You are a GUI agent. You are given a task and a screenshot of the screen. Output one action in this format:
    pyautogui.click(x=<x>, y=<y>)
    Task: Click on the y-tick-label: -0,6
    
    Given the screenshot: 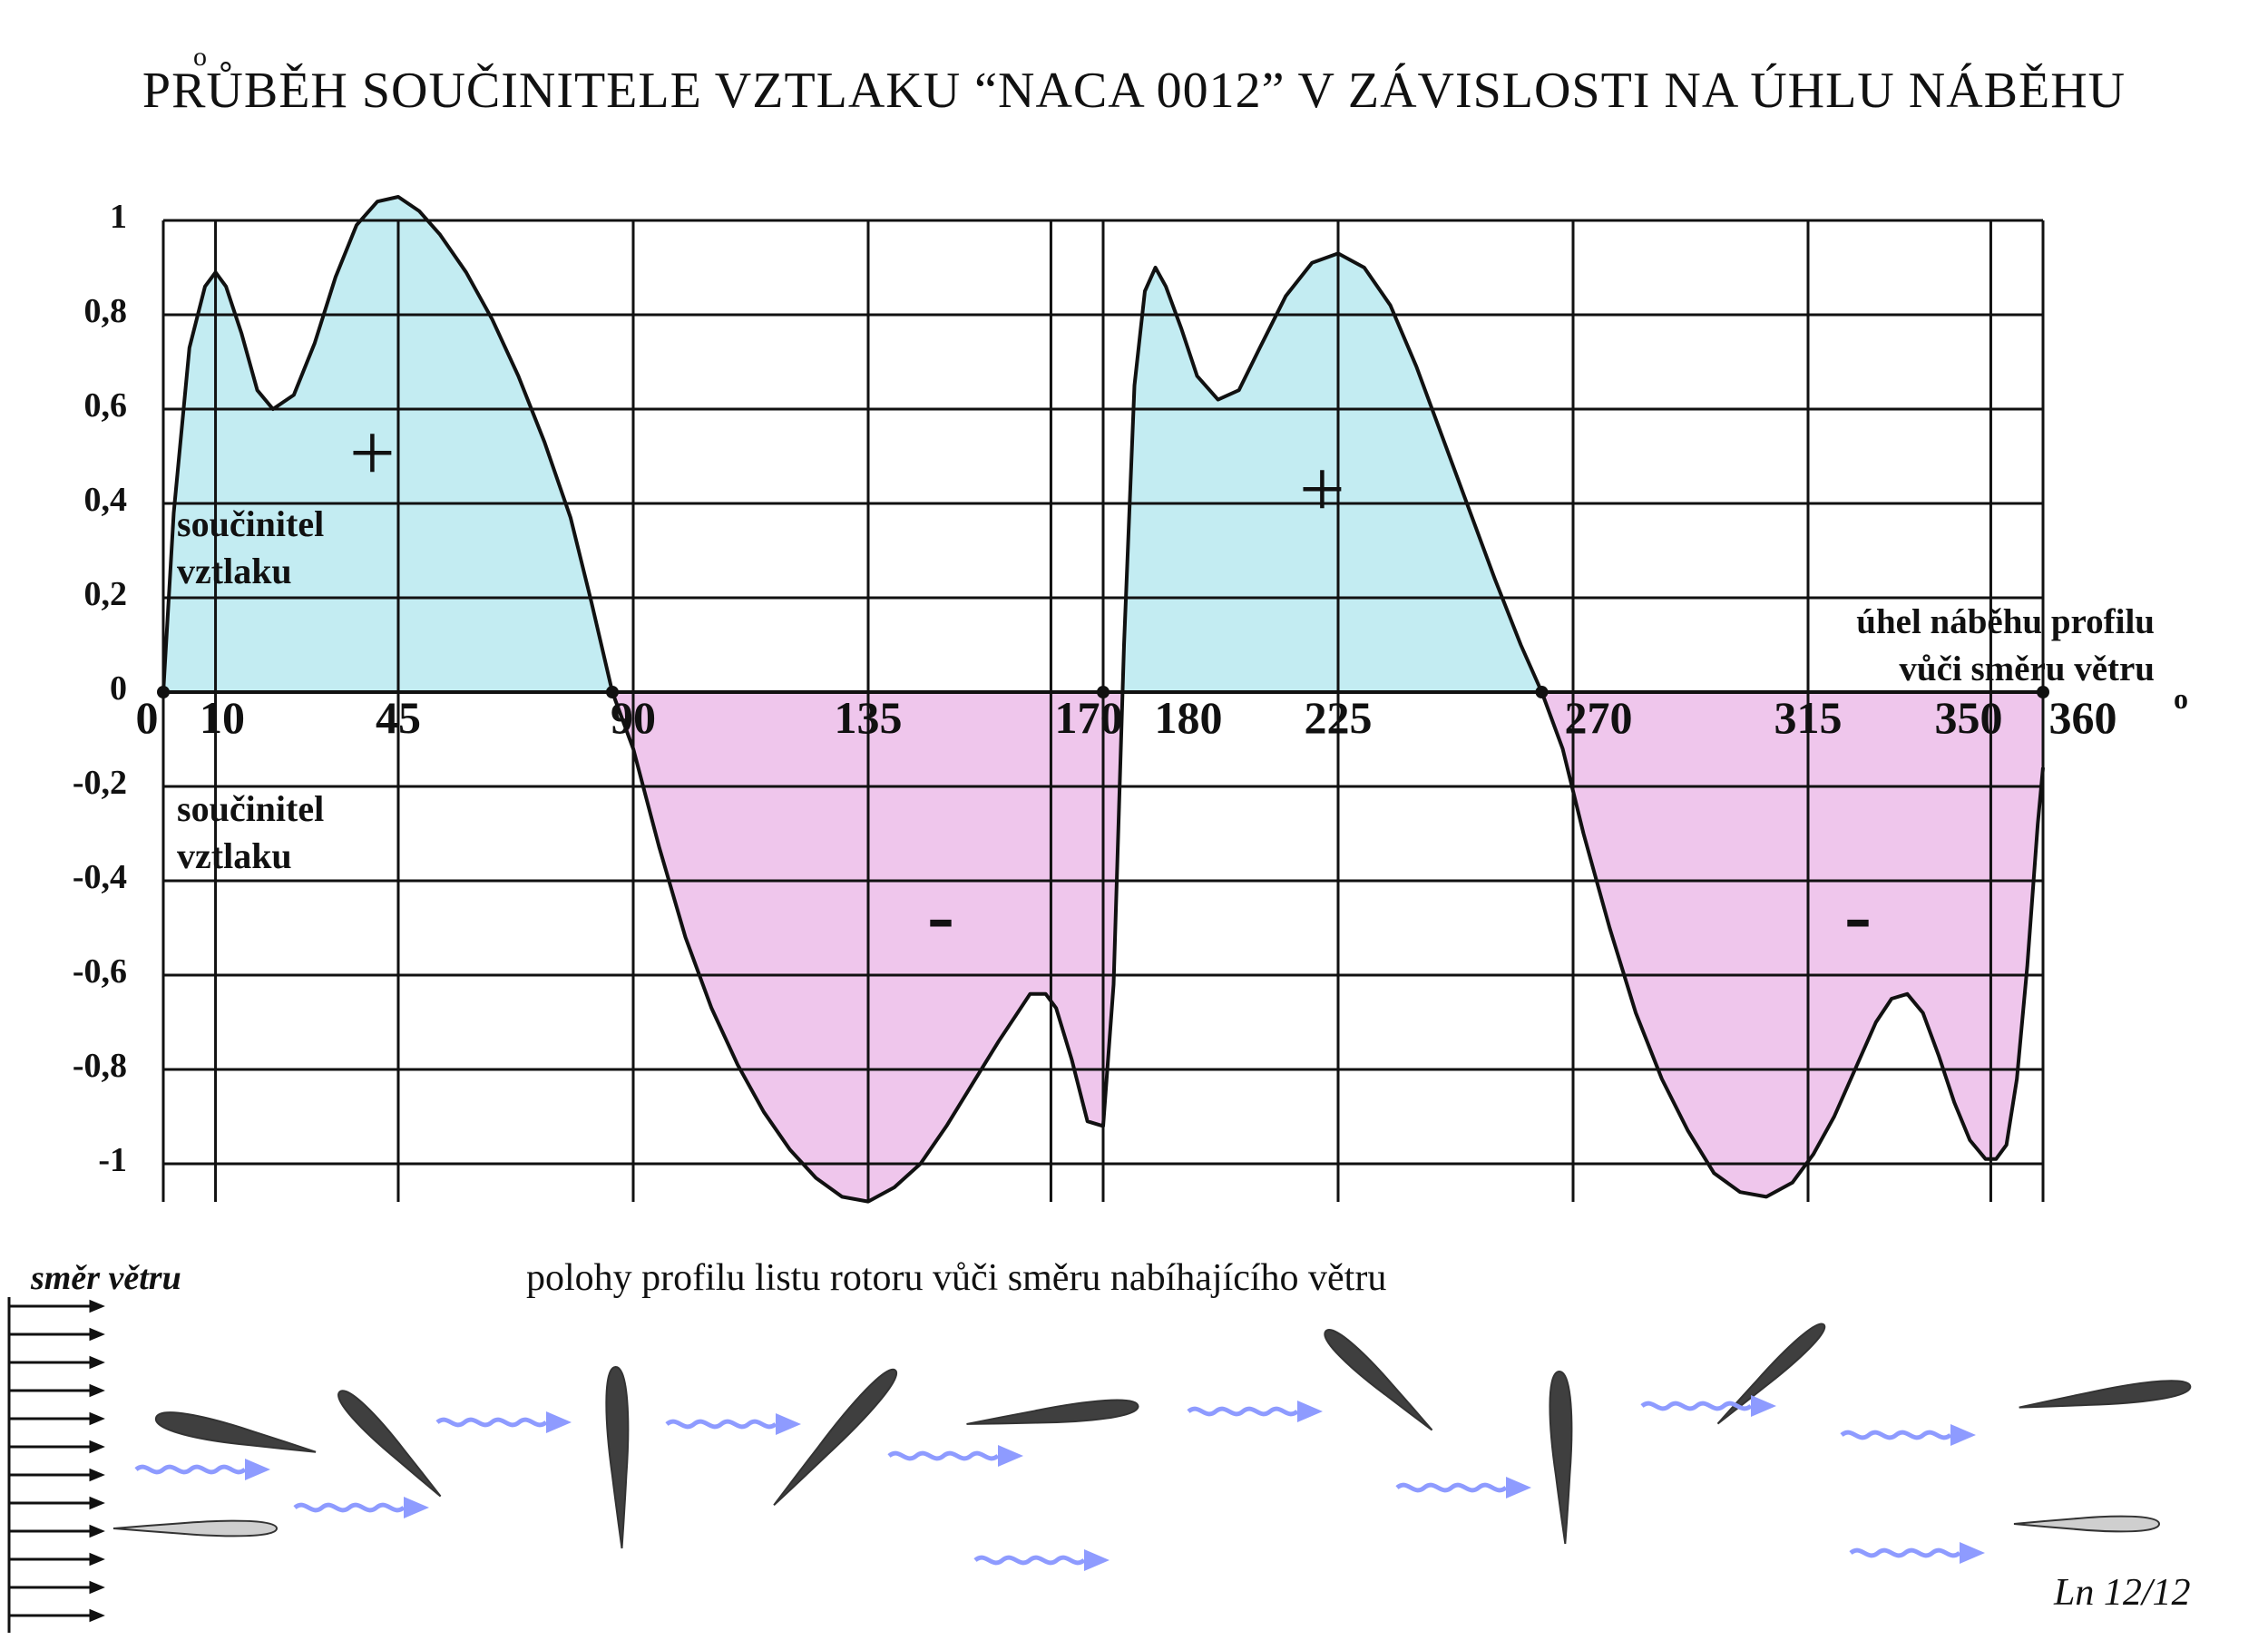 What is the action you would take?
    pyautogui.click(x=99, y=971)
    